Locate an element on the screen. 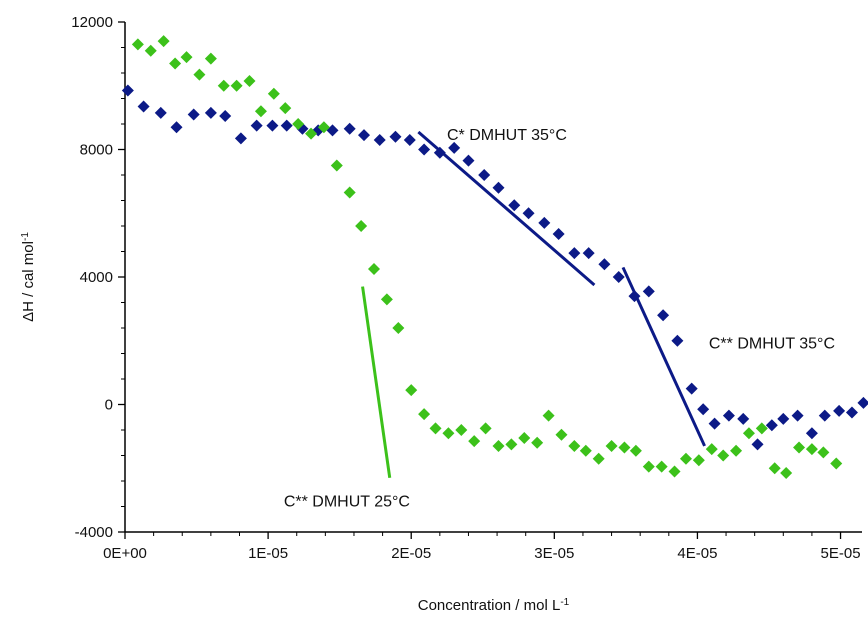  x-tick-label: 3E-05 is located at coordinates (554, 553).